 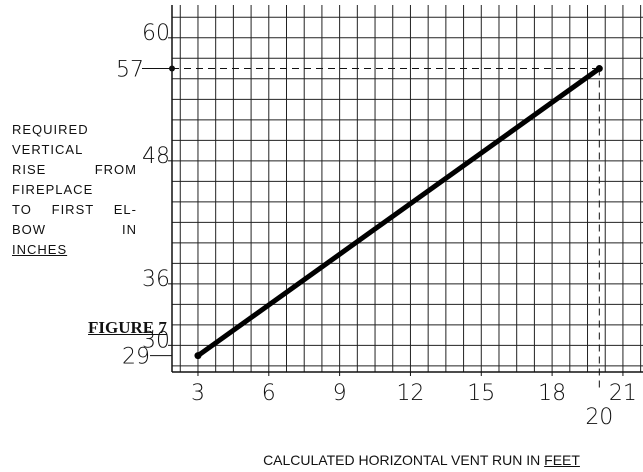 I want to click on x-label-unit: FEET, so click(x=562, y=460).